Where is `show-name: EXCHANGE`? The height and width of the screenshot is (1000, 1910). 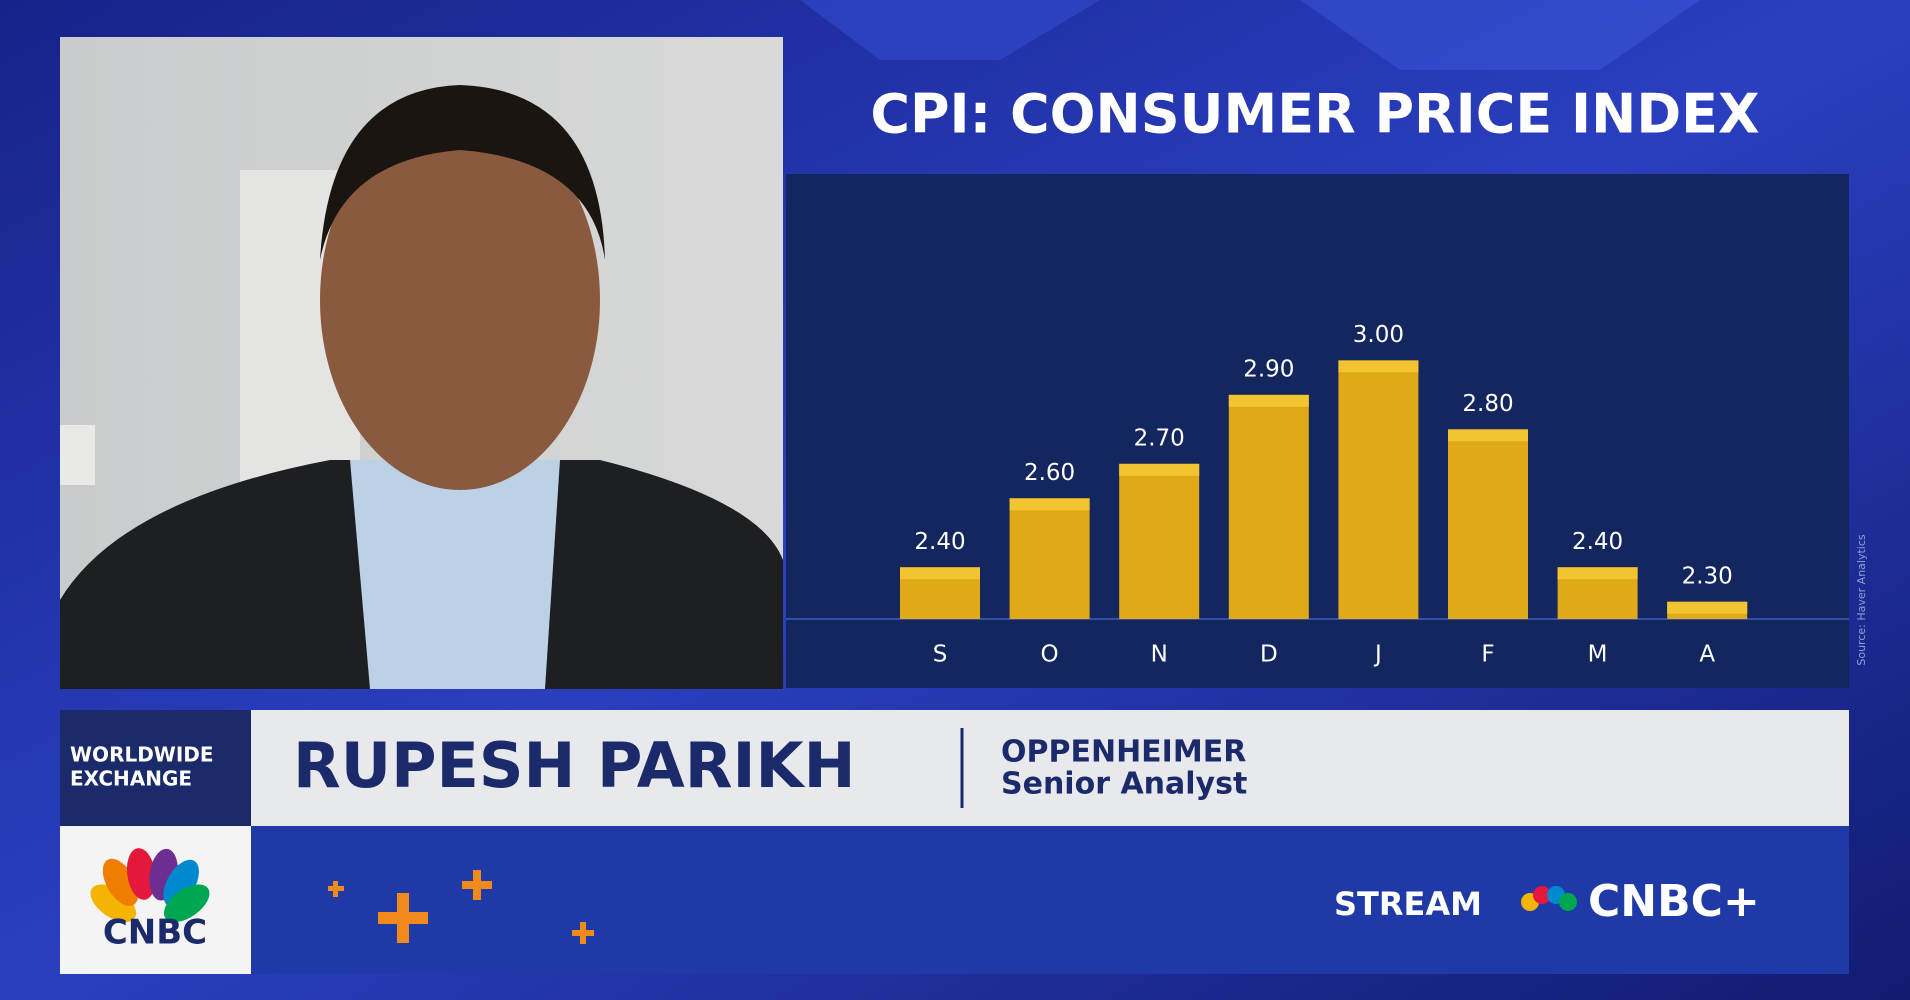
show-name: EXCHANGE is located at coordinates (131, 779).